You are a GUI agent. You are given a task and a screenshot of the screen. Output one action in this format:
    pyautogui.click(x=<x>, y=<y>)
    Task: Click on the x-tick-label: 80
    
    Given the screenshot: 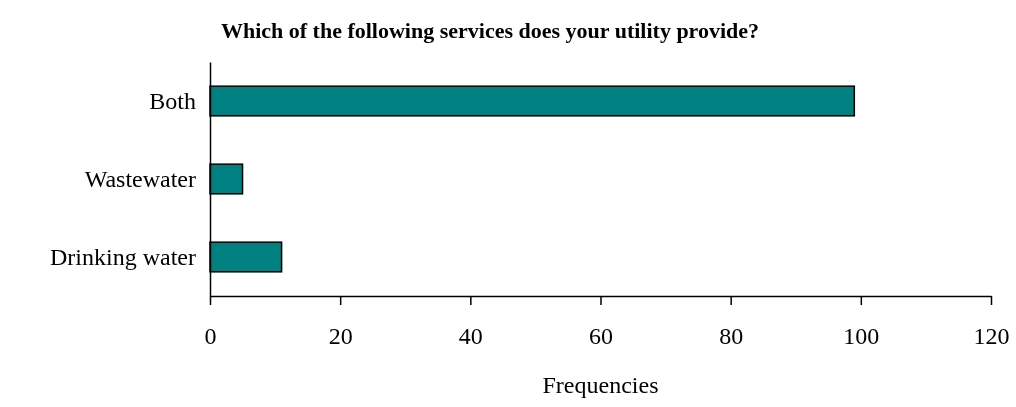 What is the action you would take?
    pyautogui.click(x=731, y=336)
    